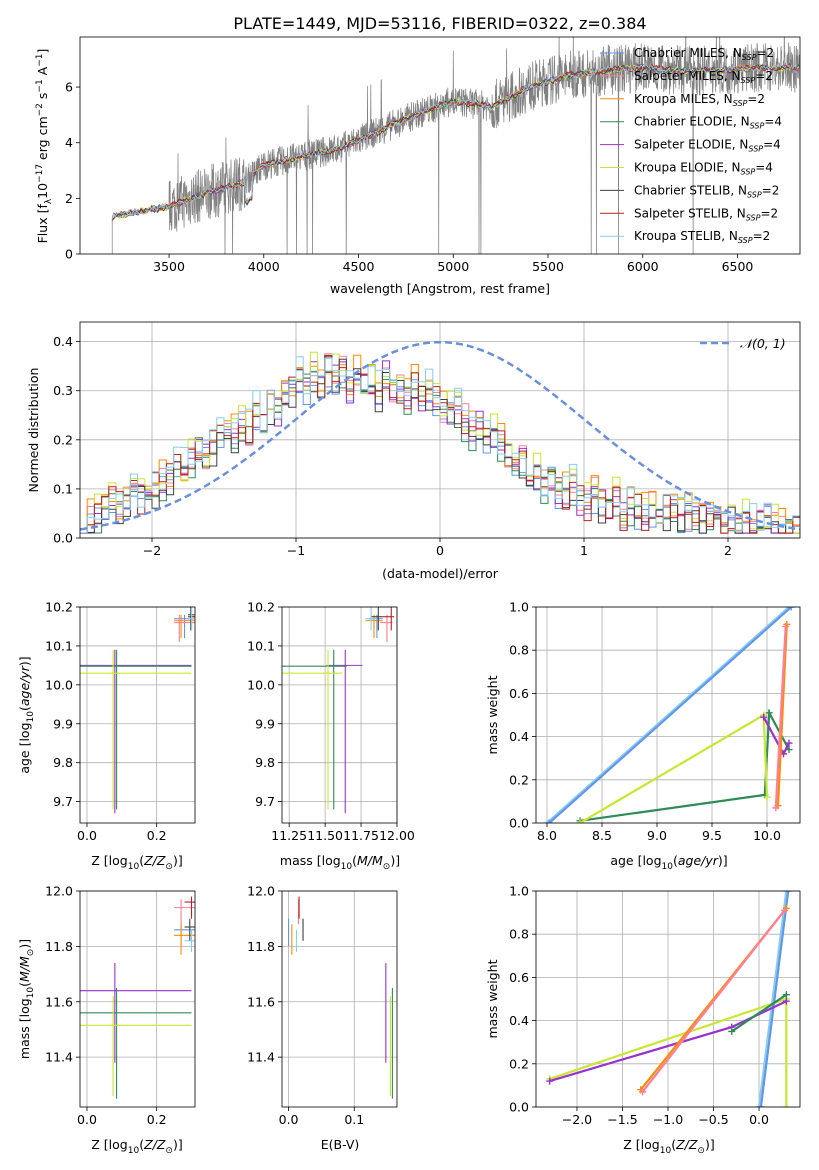  What do you see at coordinates (548, 266) in the screenshot?
I see `x-tick-label: 5500` at bounding box center [548, 266].